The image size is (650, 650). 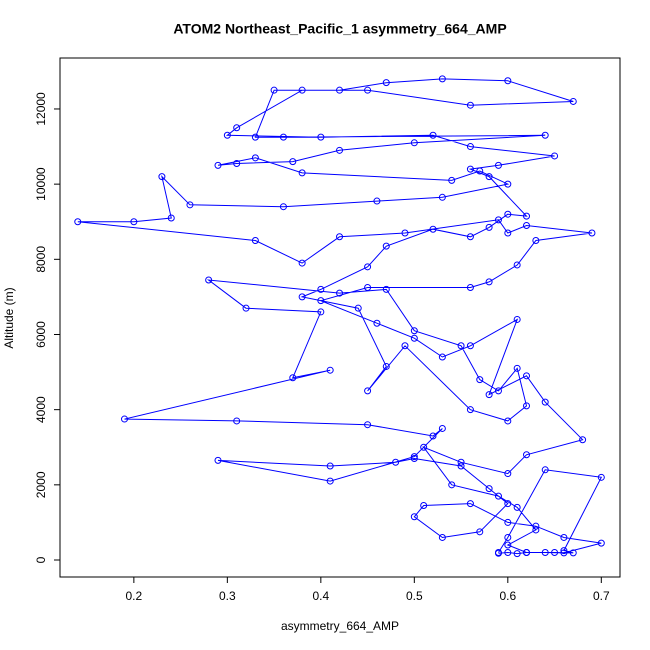 What do you see at coordinates (41, 334) in the screenshot?
I see `y-tick-label: 6000` at bounding box center [41, 334].